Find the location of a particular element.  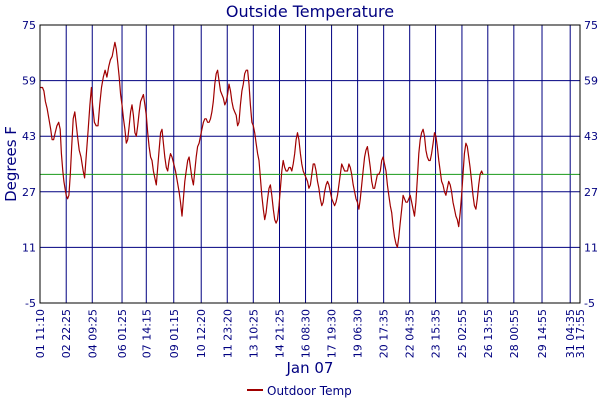

y-tick-label-left: -5 is located at coordinates (30, 303).